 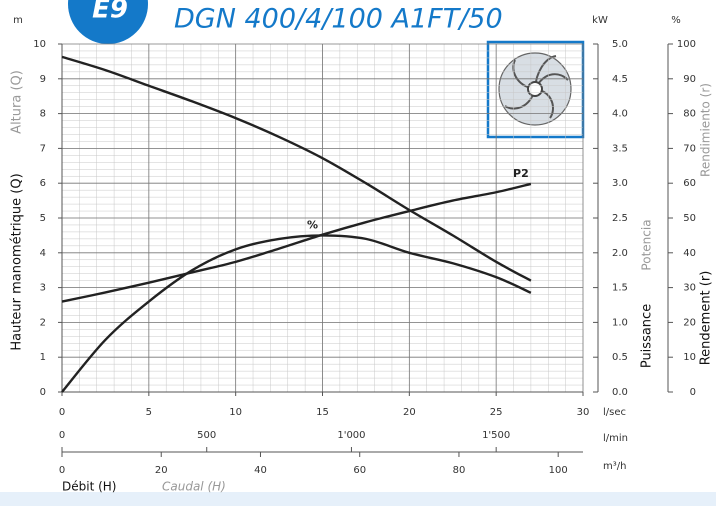 I want to click on x3-tick-label: 60, so click(x=359, y=470).